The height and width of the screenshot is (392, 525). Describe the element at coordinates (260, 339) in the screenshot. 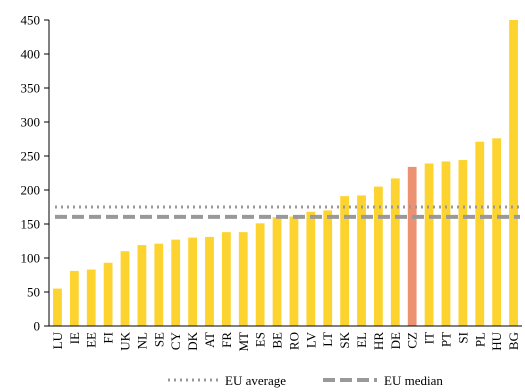

I see `x-tick-label: ES` at that location.